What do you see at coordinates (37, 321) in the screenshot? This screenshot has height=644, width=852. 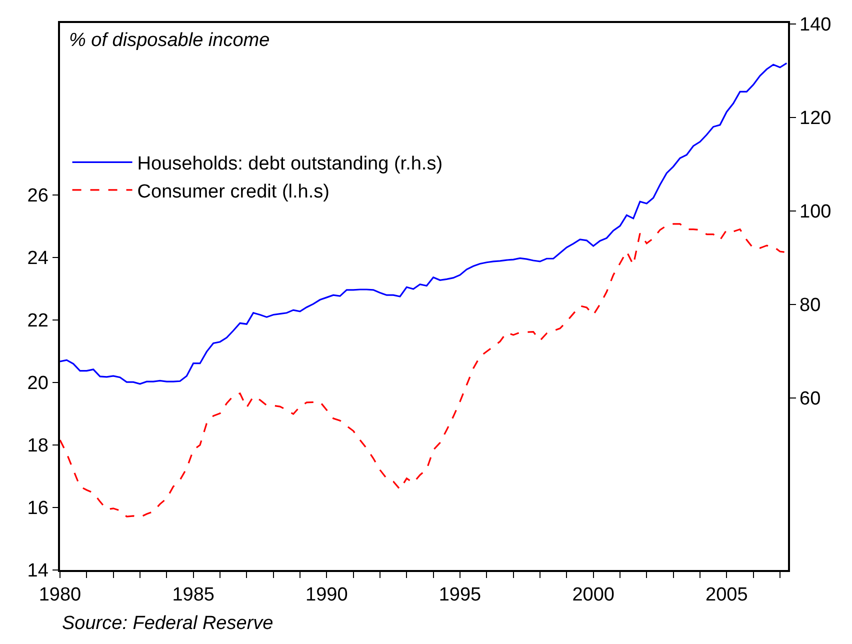 I see `y-tick-label: 22` at bounding box center [37, 321].